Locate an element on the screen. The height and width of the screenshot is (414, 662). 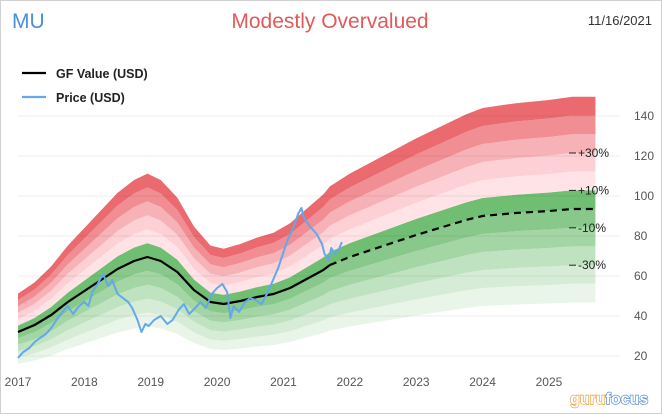
legend-price-label: Price (USD) is located at coordinates (90, 98).